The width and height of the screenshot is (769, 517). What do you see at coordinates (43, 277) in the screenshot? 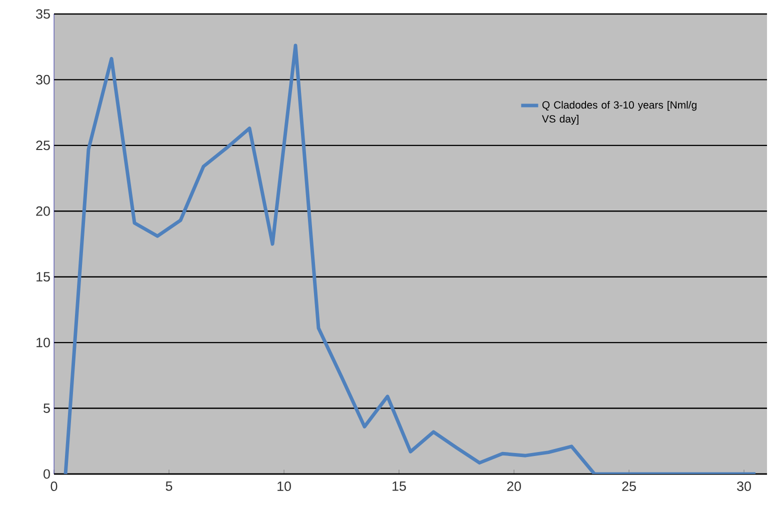
I see `y-tick-label: 15` at bounding box center [43, 277].